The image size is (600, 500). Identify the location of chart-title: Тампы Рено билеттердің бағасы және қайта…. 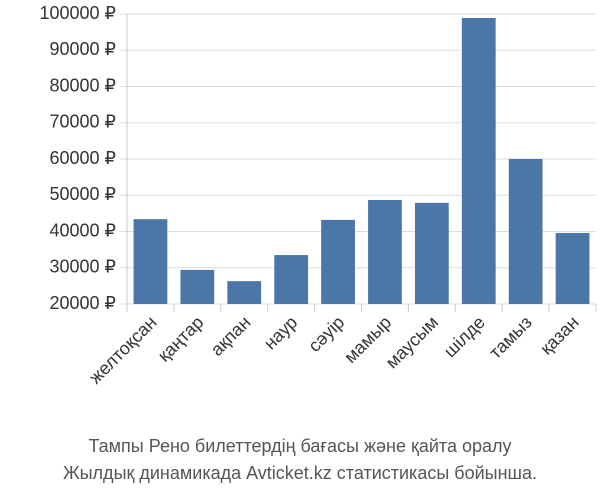
(299, 446).